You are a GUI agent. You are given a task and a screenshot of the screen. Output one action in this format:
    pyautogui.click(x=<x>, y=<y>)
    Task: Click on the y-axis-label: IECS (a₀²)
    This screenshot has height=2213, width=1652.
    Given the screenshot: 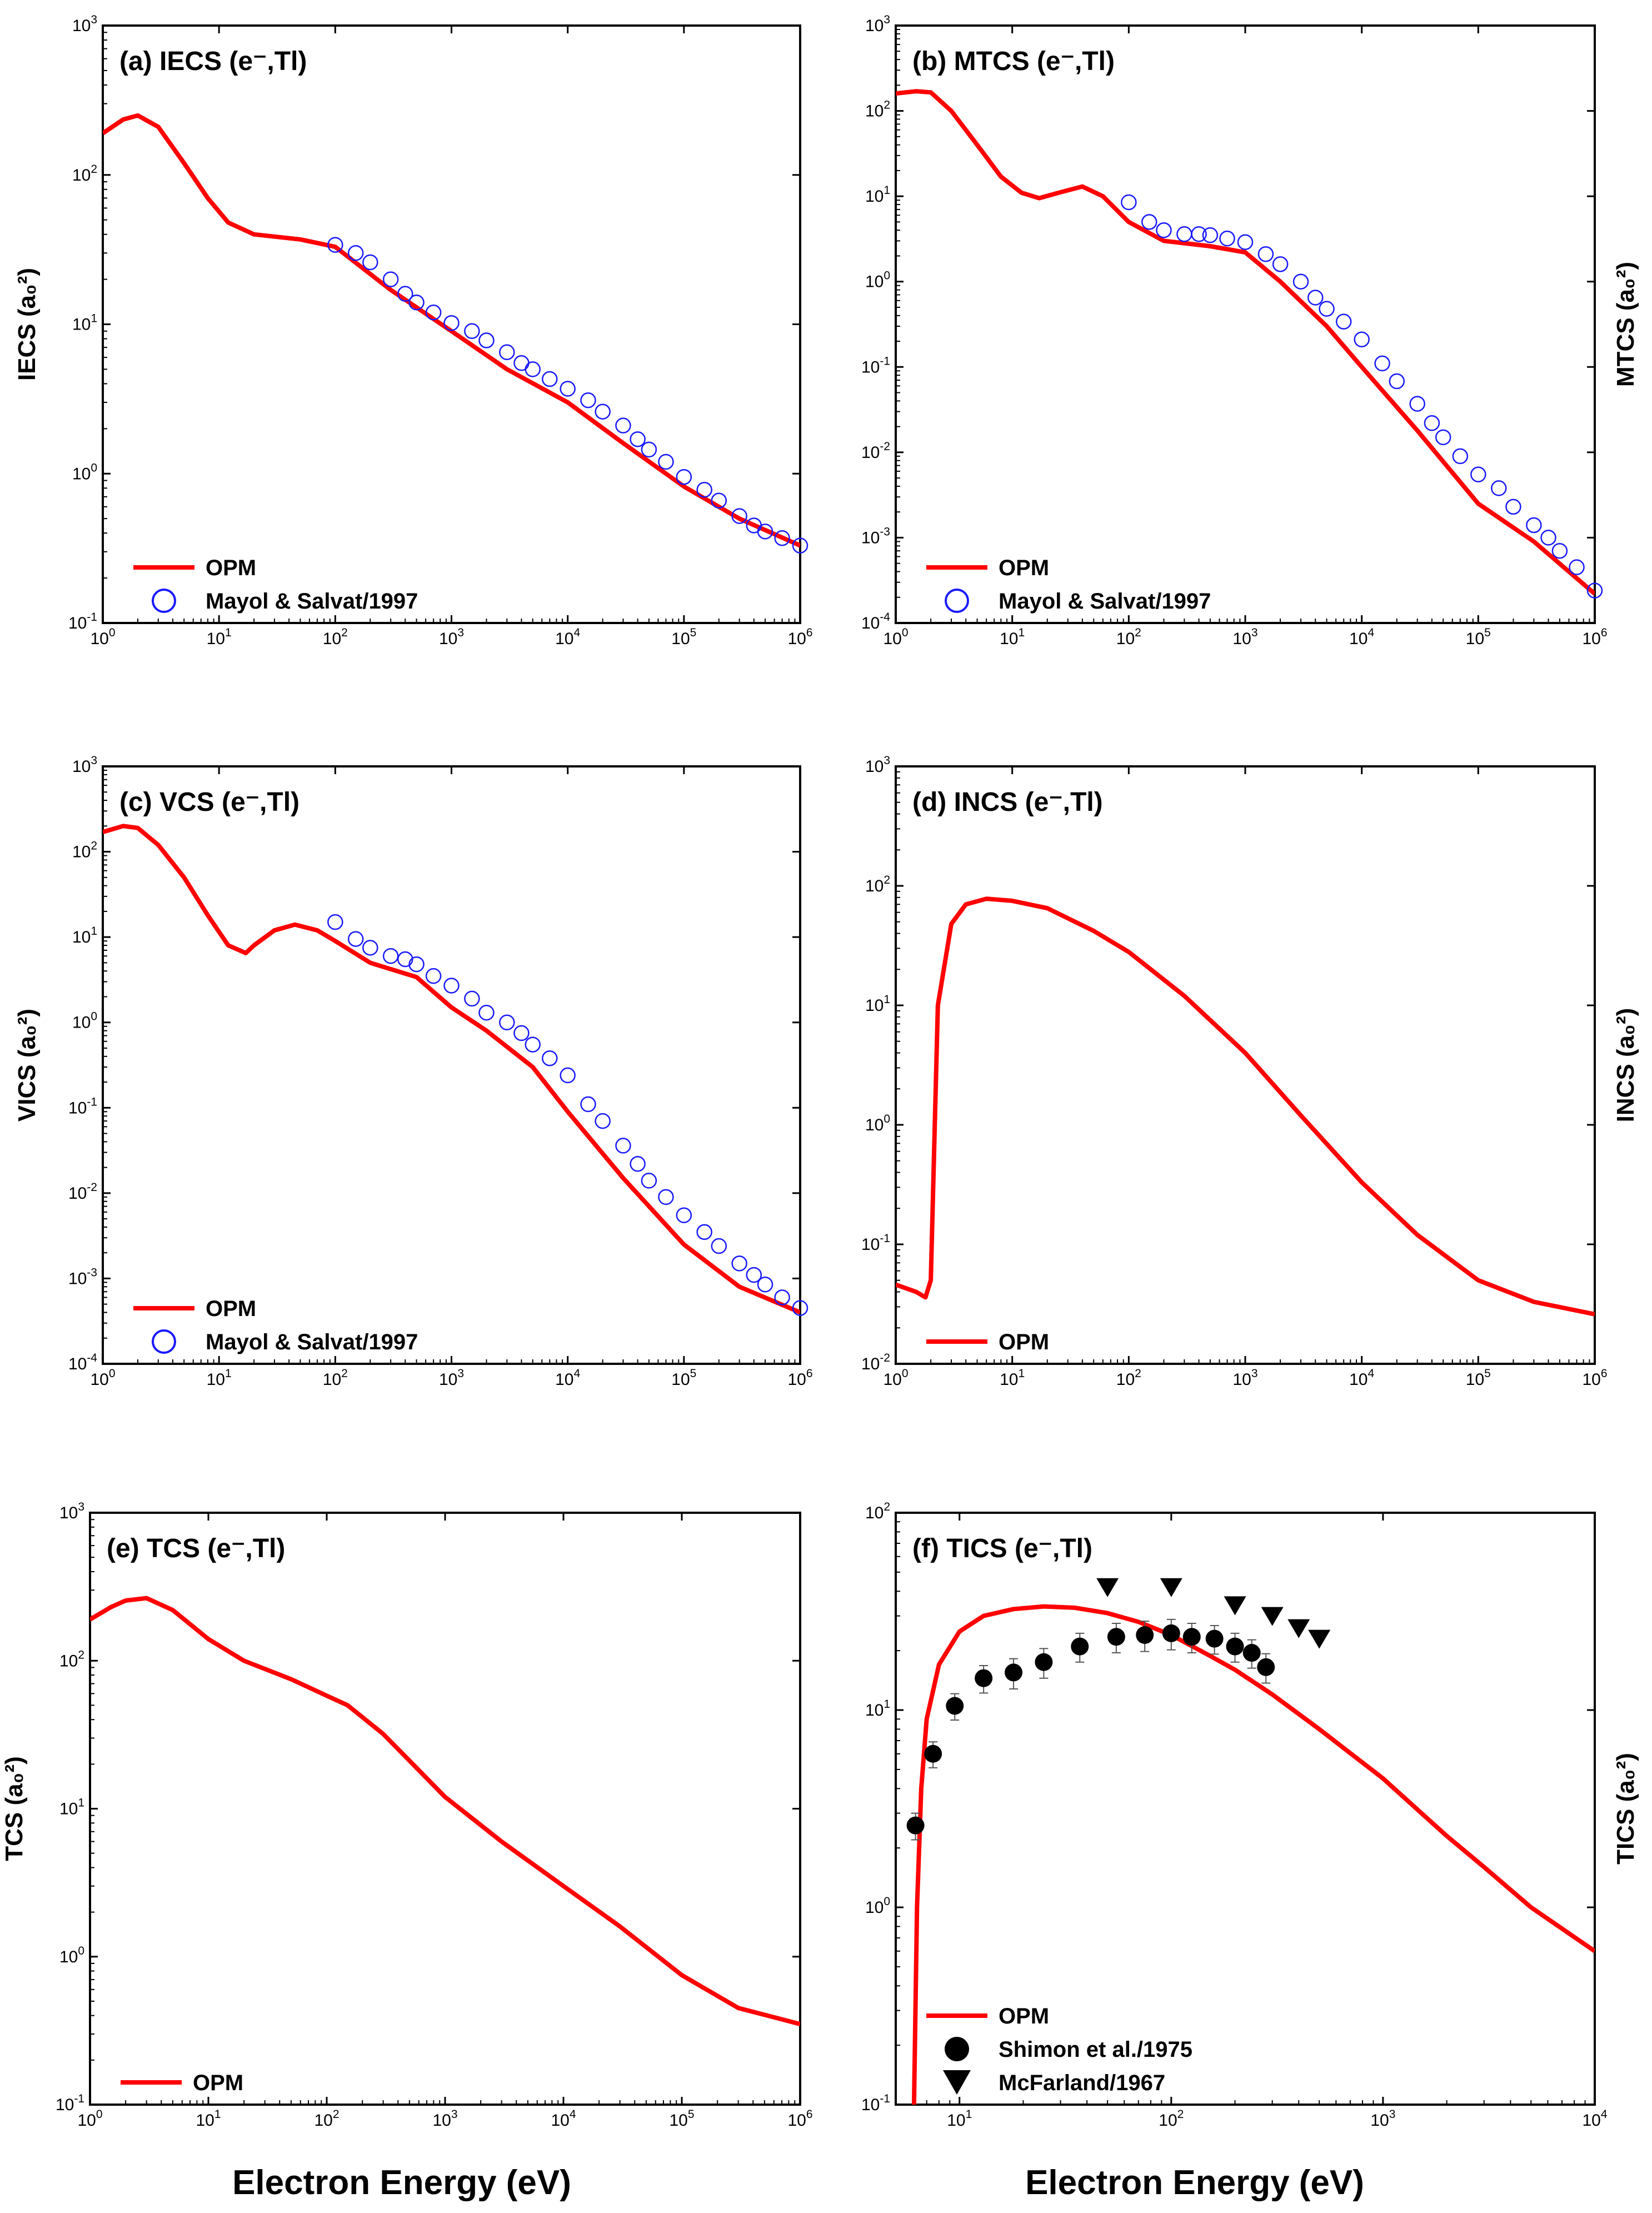 What is the action you would take?
    pyautogui.click(x=27, y=324)
    